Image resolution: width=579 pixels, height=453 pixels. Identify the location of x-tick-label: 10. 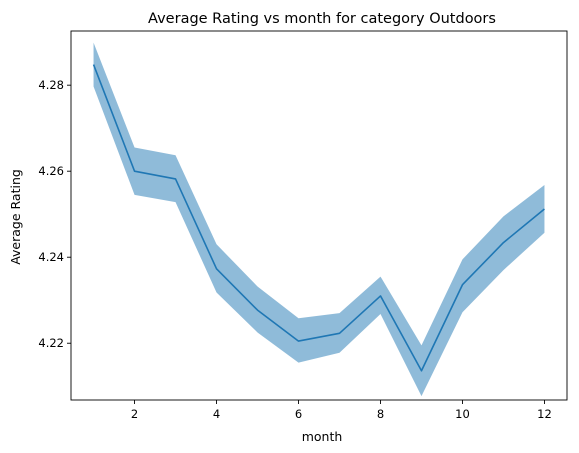
(462, 414).